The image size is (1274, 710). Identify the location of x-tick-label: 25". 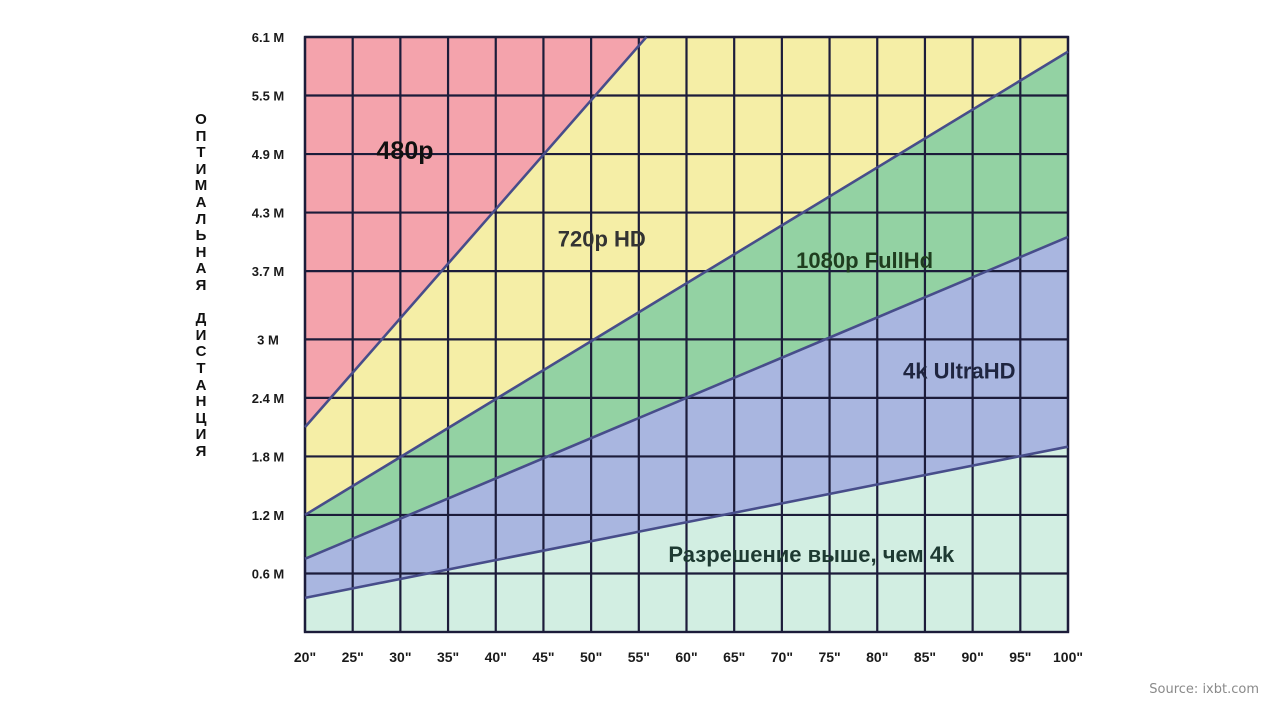
(353, 657).